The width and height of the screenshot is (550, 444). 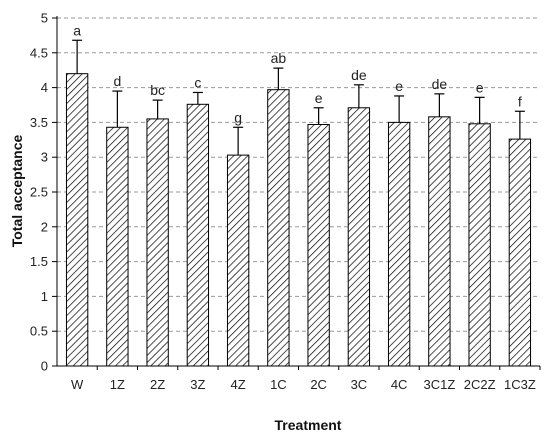 I want to click on y-tick-label: 0, so click(x=44, y=366).